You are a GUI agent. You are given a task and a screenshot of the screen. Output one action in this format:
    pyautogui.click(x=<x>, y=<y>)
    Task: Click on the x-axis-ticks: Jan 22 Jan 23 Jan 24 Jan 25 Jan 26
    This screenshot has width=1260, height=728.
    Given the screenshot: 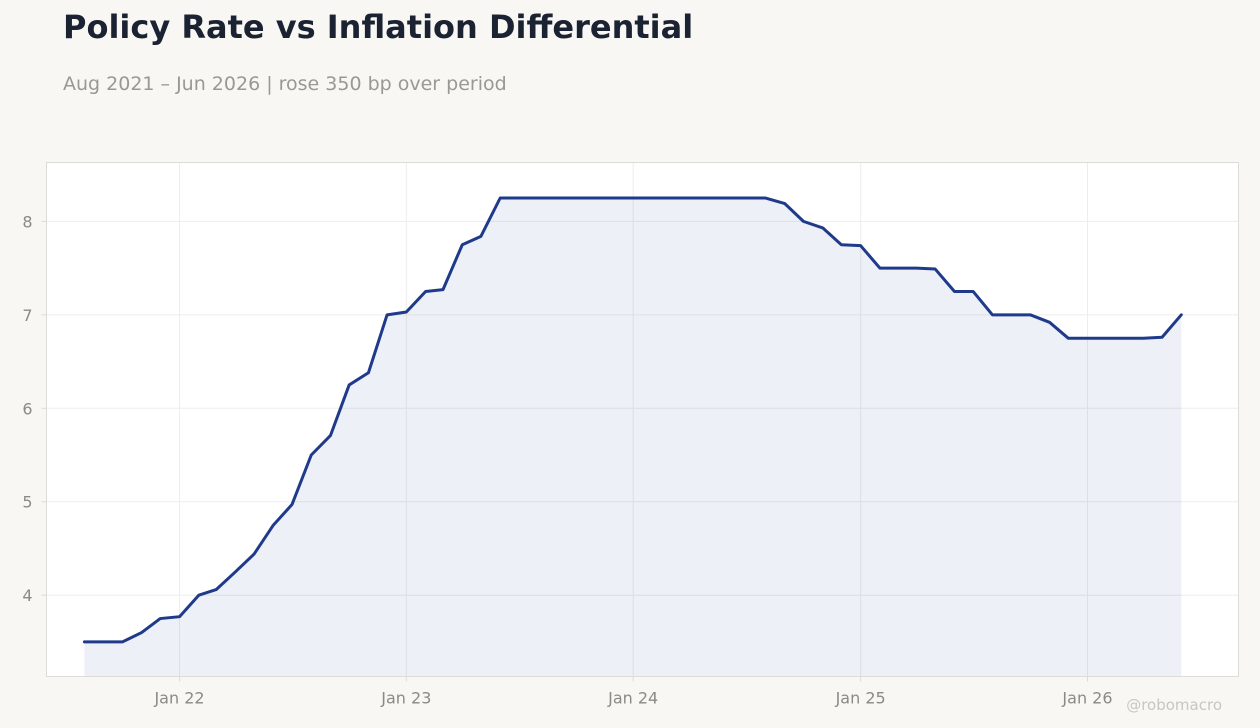 What is the action you would take?
    pyautogui.click(x=633, y=692)
    